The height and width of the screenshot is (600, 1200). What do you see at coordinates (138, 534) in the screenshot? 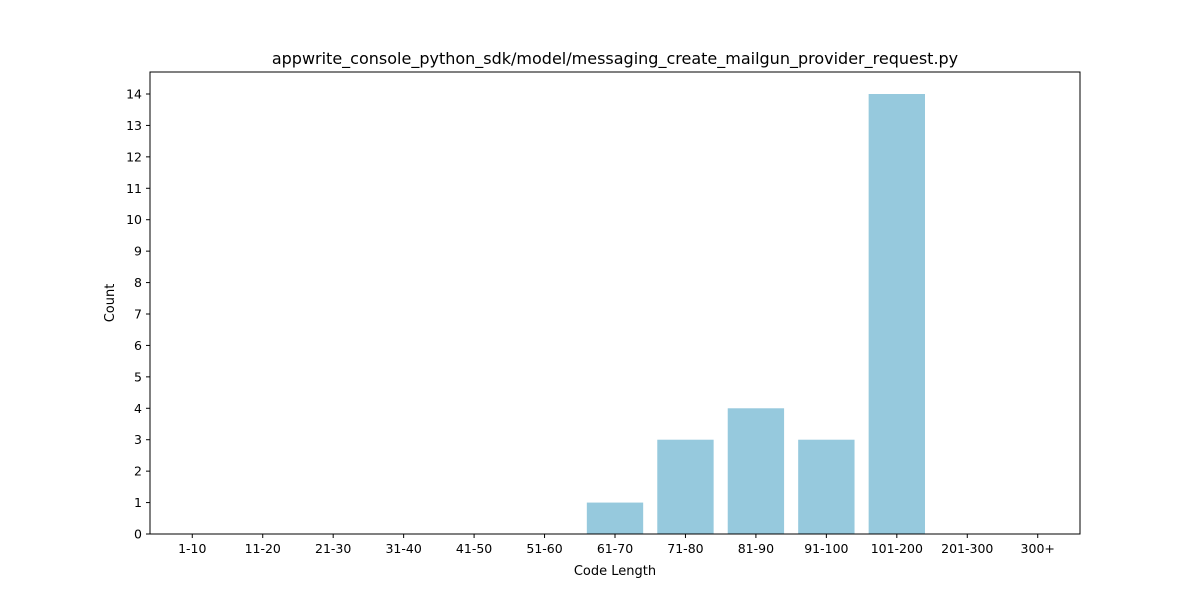
I see `y-tick-label: 0` at bounding box center [138, 534].